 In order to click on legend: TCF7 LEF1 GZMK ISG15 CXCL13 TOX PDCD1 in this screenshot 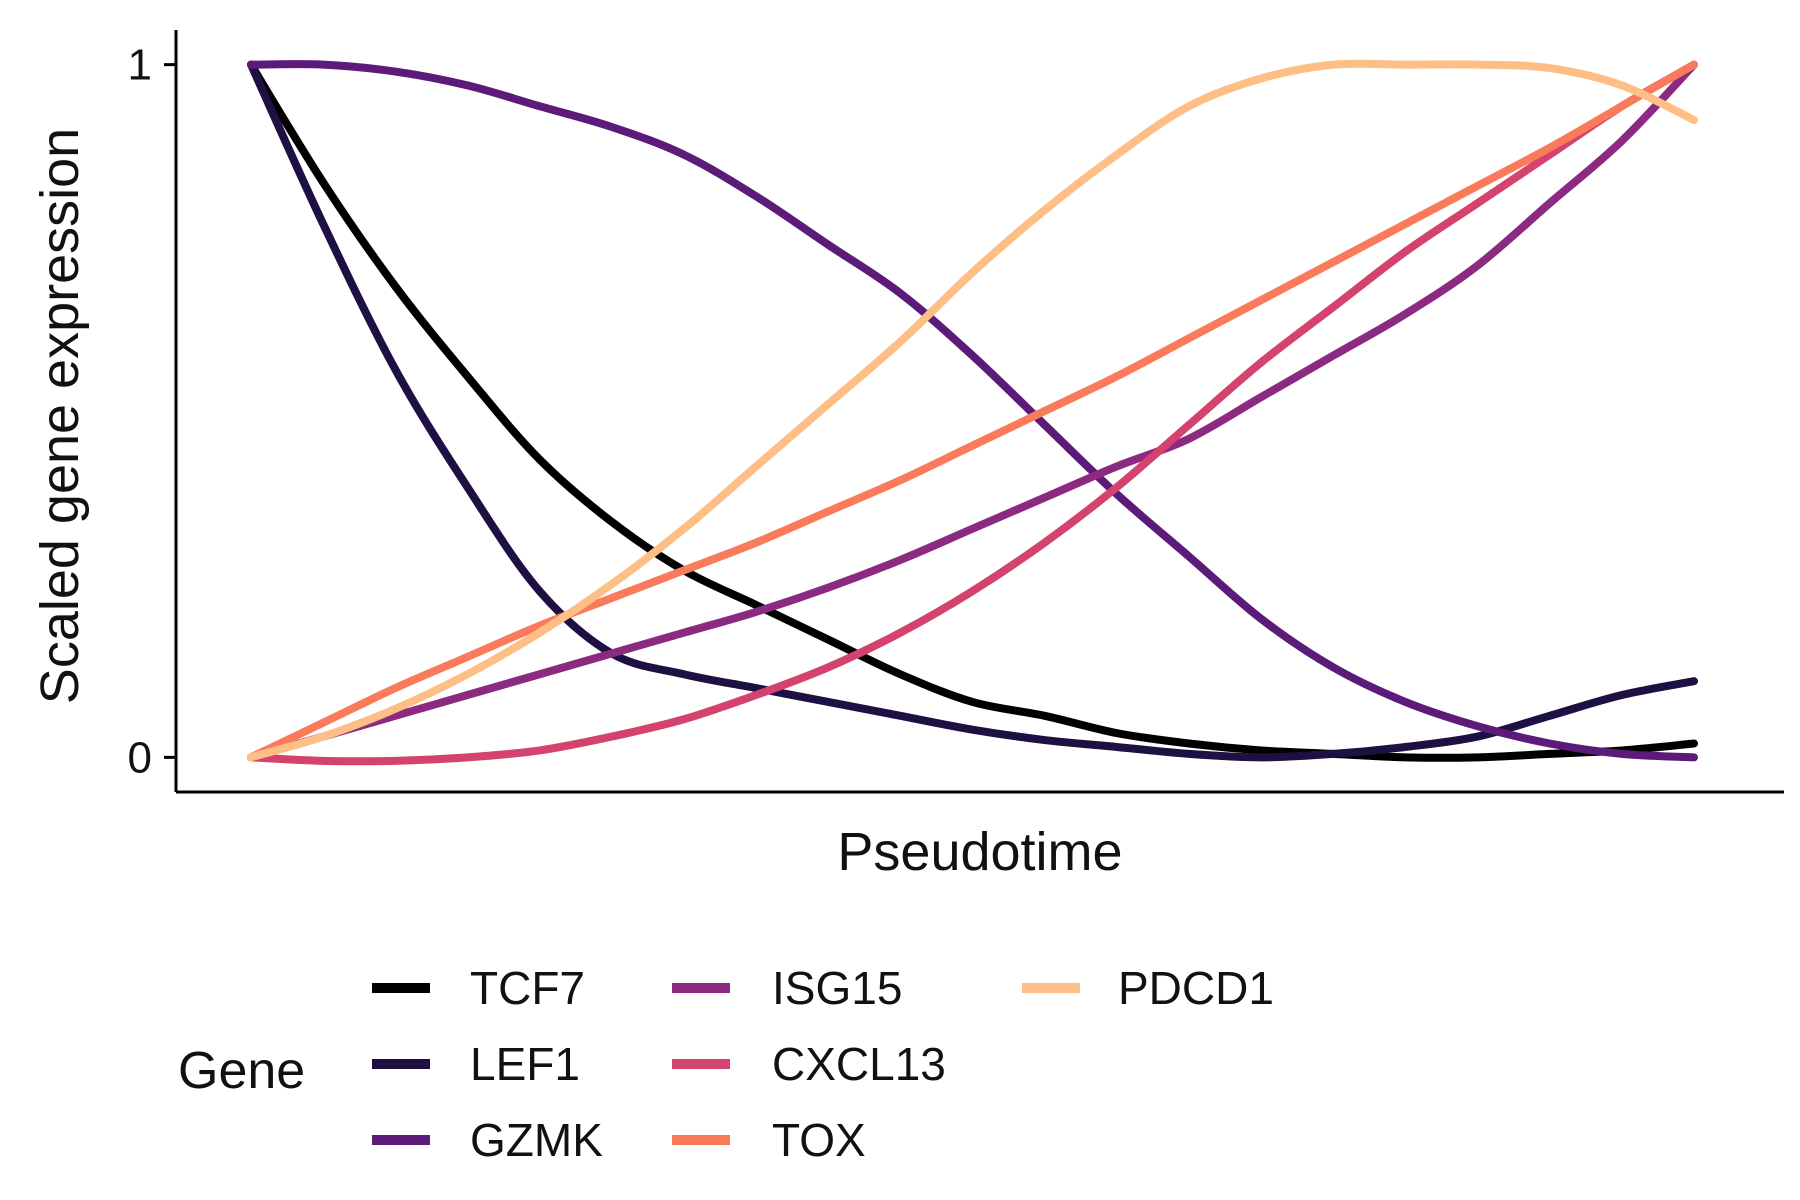, I will do `click(823, 1064)`.